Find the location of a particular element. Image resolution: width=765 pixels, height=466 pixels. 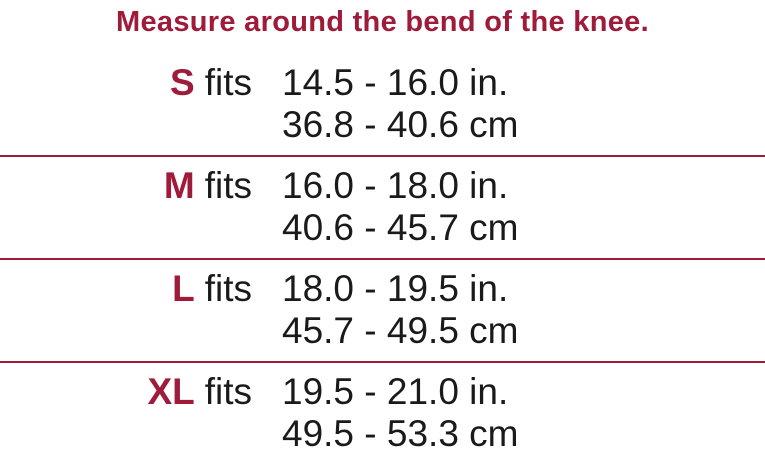

inches-range: 19.5 - 21.0 in. is located at coordinates (395, 391).